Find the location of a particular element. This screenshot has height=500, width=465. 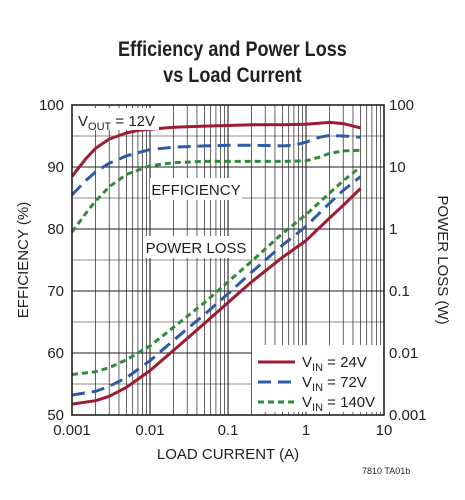

power-loss-label-background is located at coordinates (196, 247).